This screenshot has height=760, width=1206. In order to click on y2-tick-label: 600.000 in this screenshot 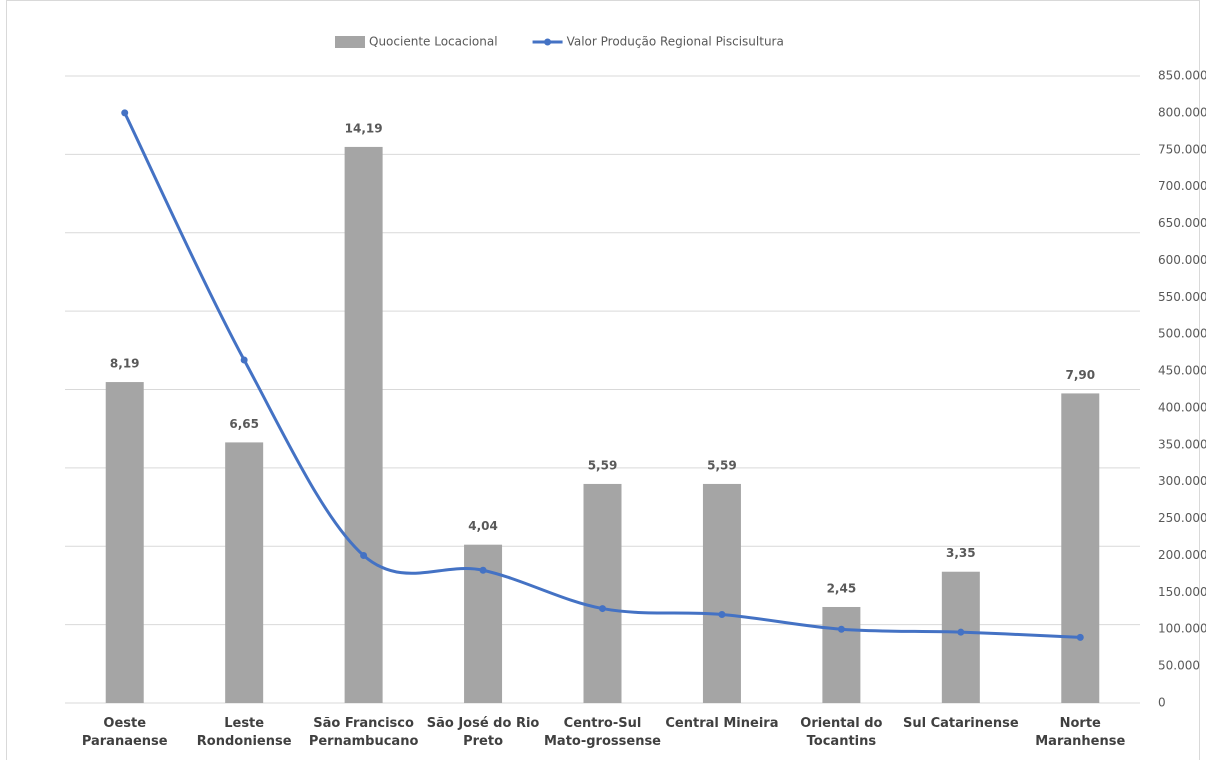, I will do `click(1182, 260)`.